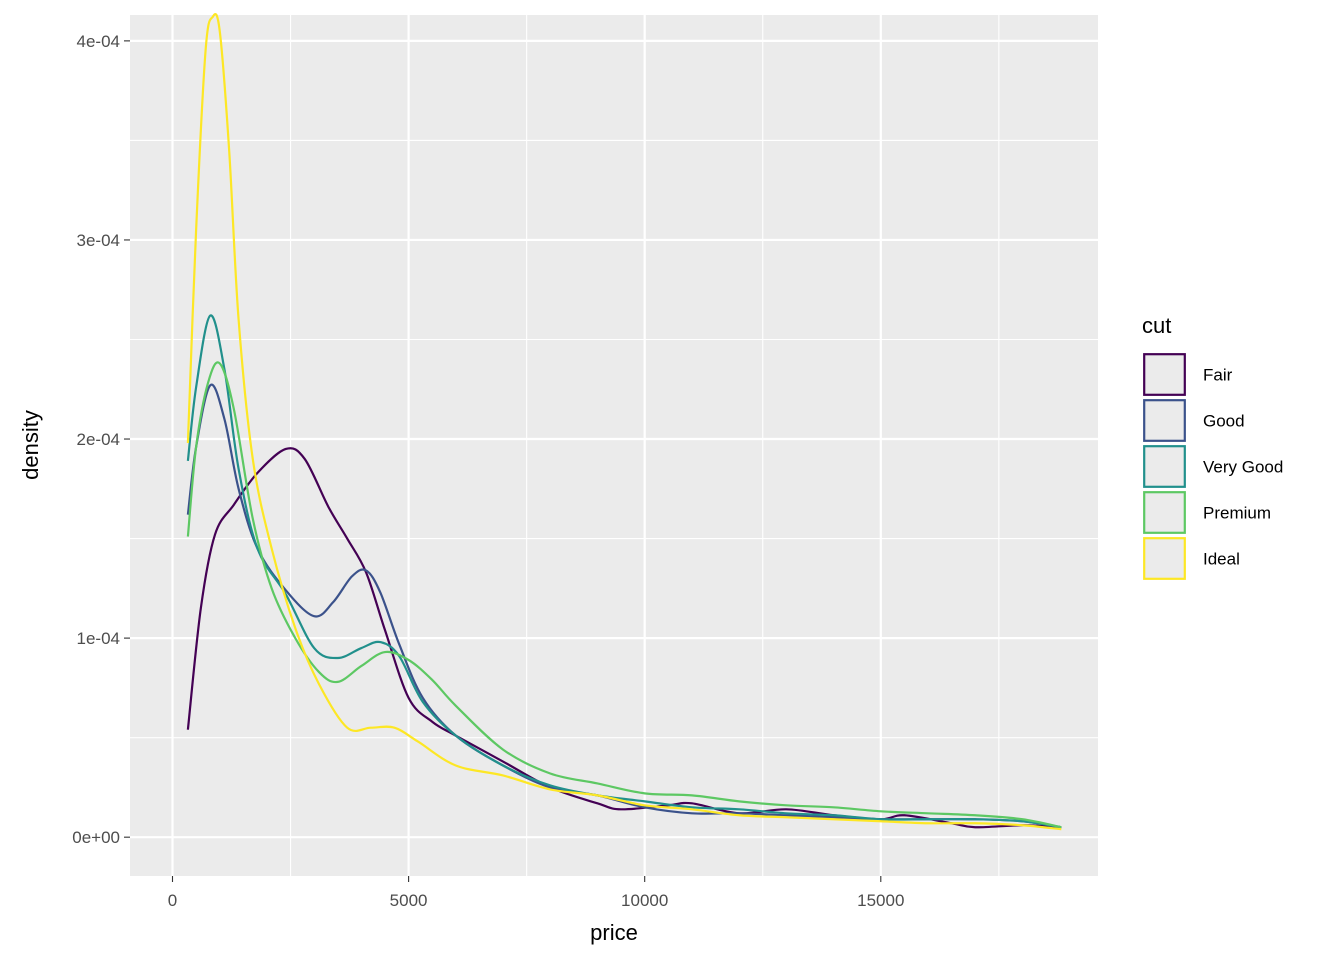 The width and height of the screenshot is (1344, 960). I want to click on legend-key-premium, so click(1164, 512).